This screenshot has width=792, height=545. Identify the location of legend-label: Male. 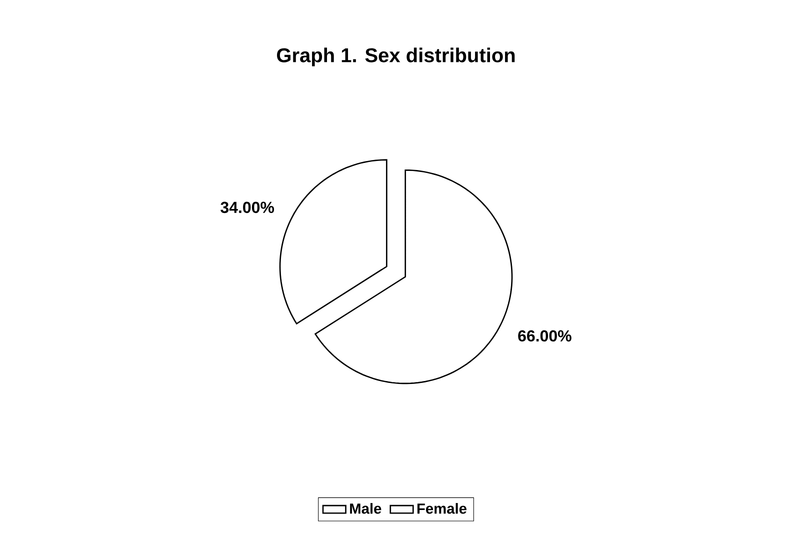
(366, 508).